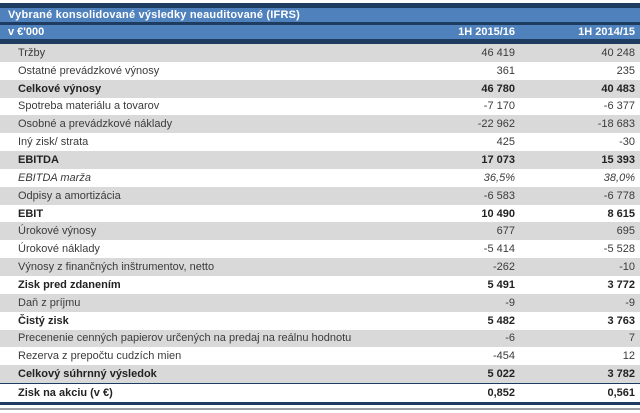  Describe the element at coordinates (621, 284) in the screenshot. I see `row-value-1h-2014-15: 3 772` at that location.